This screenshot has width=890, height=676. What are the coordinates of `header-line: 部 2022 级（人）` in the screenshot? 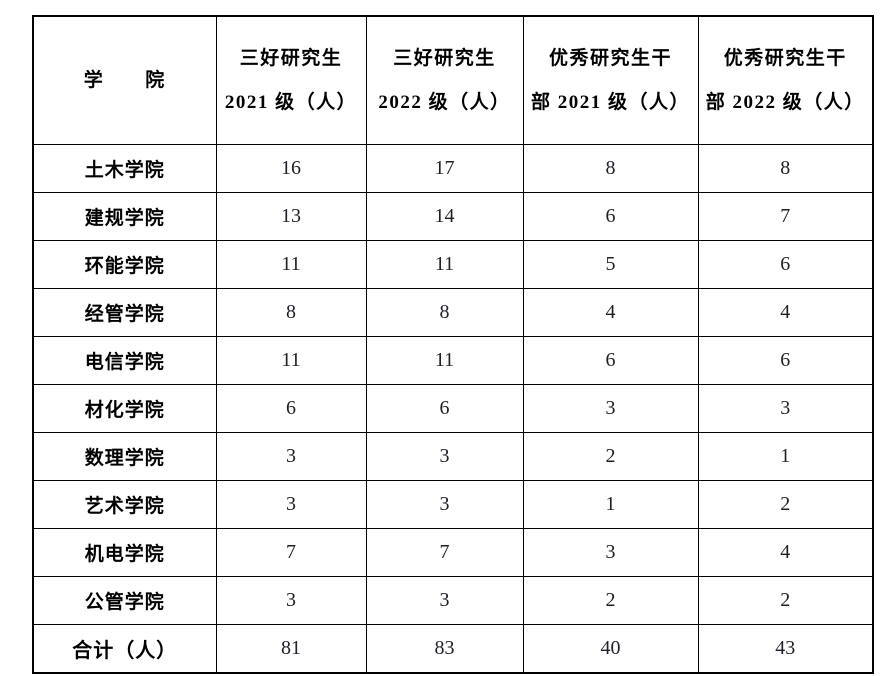 It's located at (785, 102).